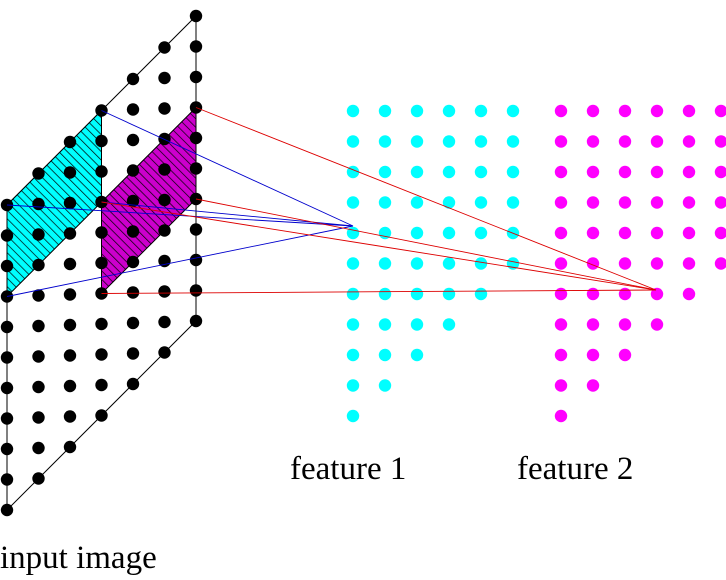 This screenshot has width=726, height=580. Describe the element at coordinates (348, 469) in the screenshot. I see `feature-1-label: feature 1` at that location.